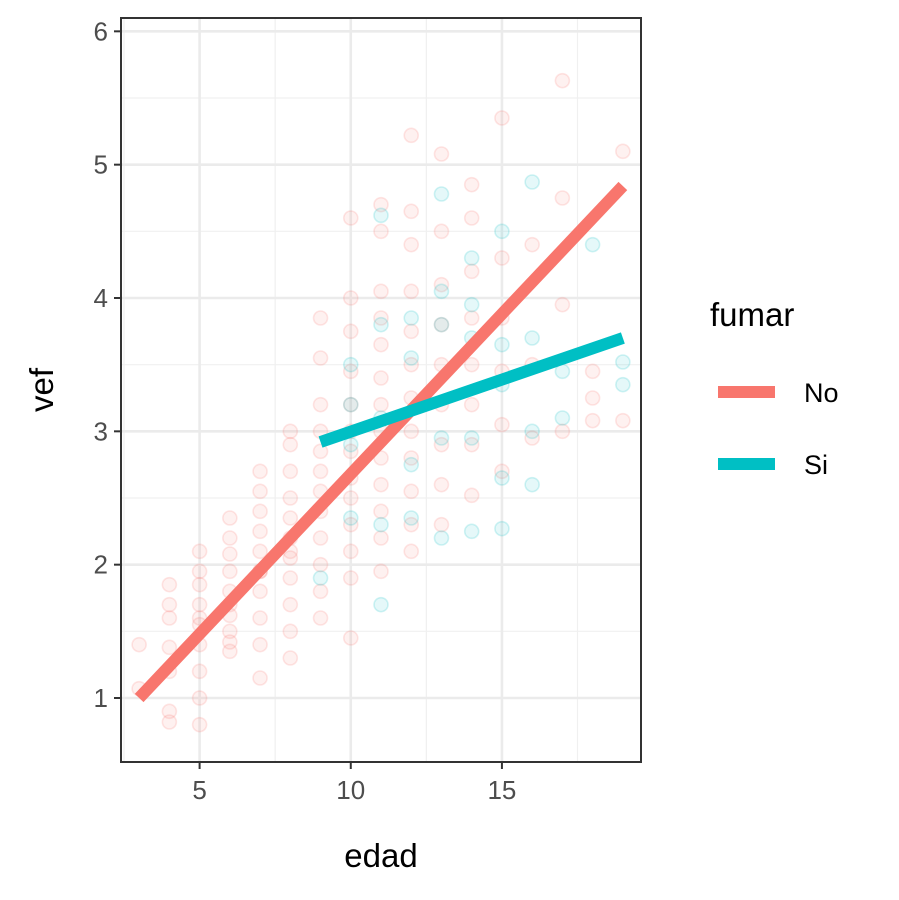 This screenshot has height=900, width=899. What do you see at coordinates (501, 790) in the screenshot?
I see `x-tick-label: 15` at bounding box center [501, 790].